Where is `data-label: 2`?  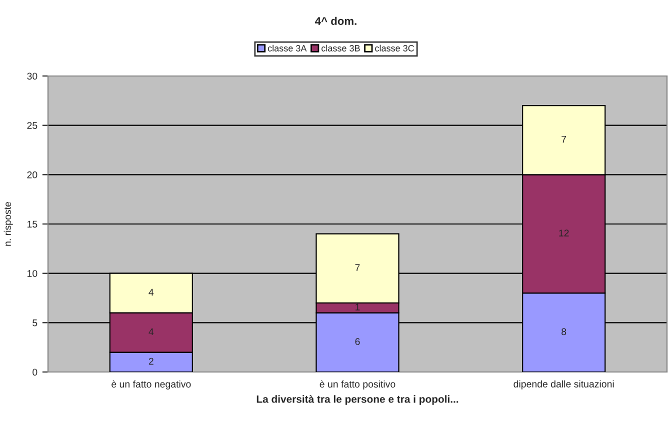
data-label: 2 is located at coordinates (151, 361).